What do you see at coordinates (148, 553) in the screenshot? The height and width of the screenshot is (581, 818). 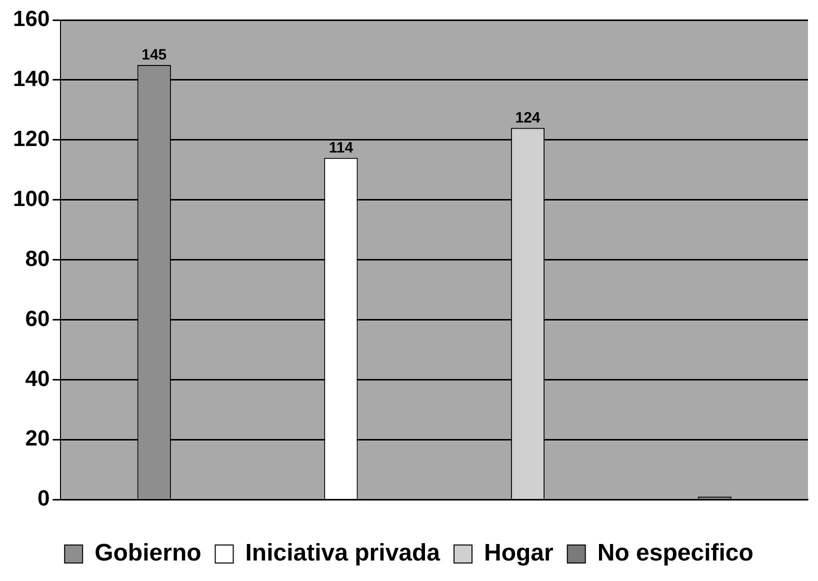 I see `legend-label: Gobierno` at bounding box center [148, 553].